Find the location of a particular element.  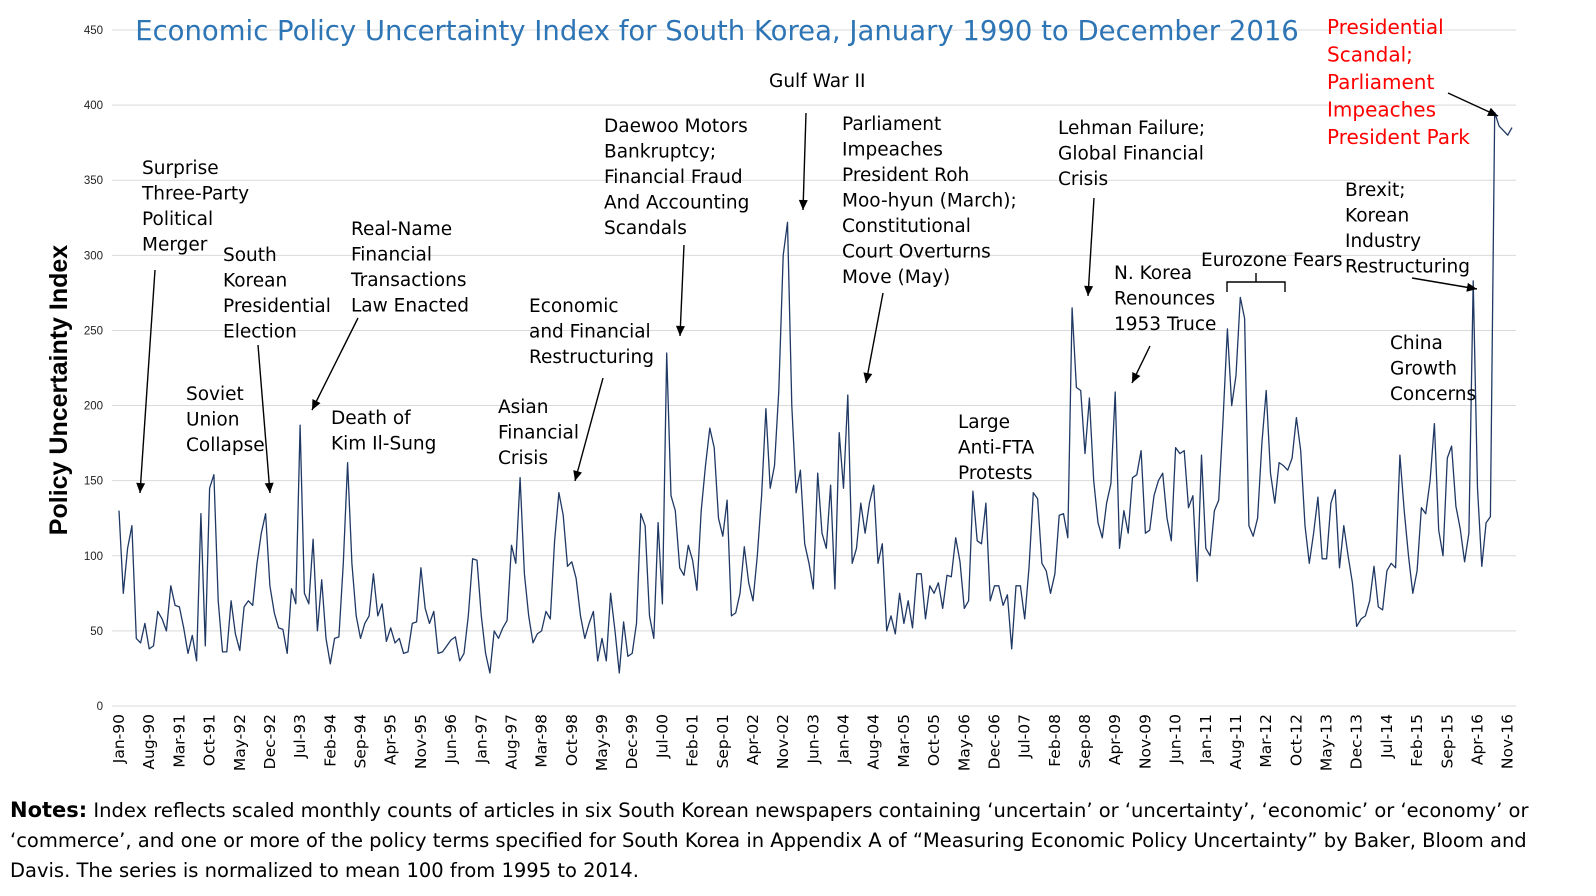

annotation-line: Merger is located at coordinates (175, 245).